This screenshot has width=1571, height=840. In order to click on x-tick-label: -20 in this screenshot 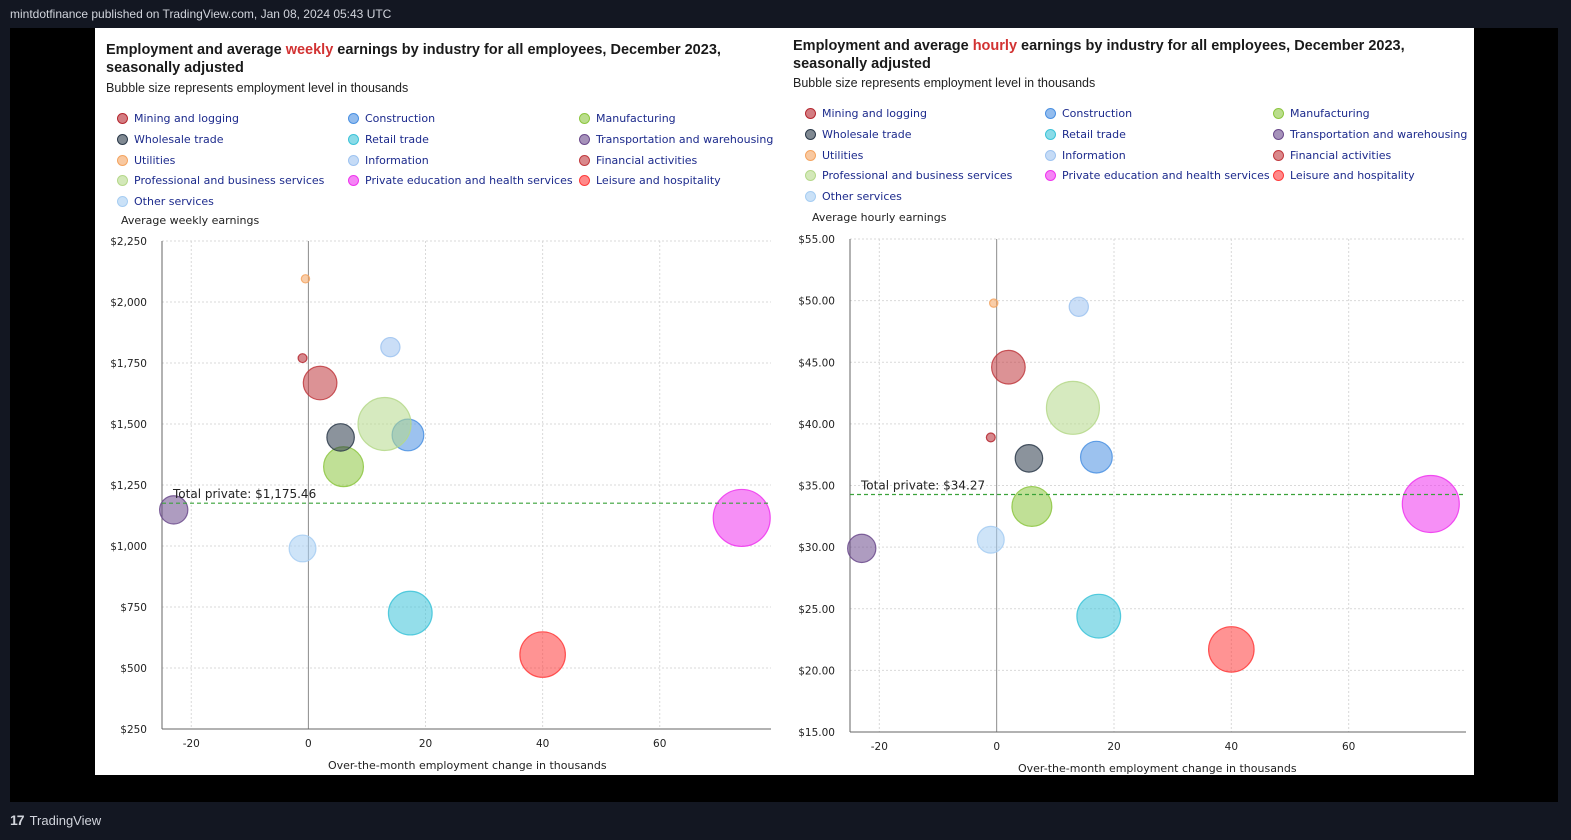, I will do `click(191, 744)`.